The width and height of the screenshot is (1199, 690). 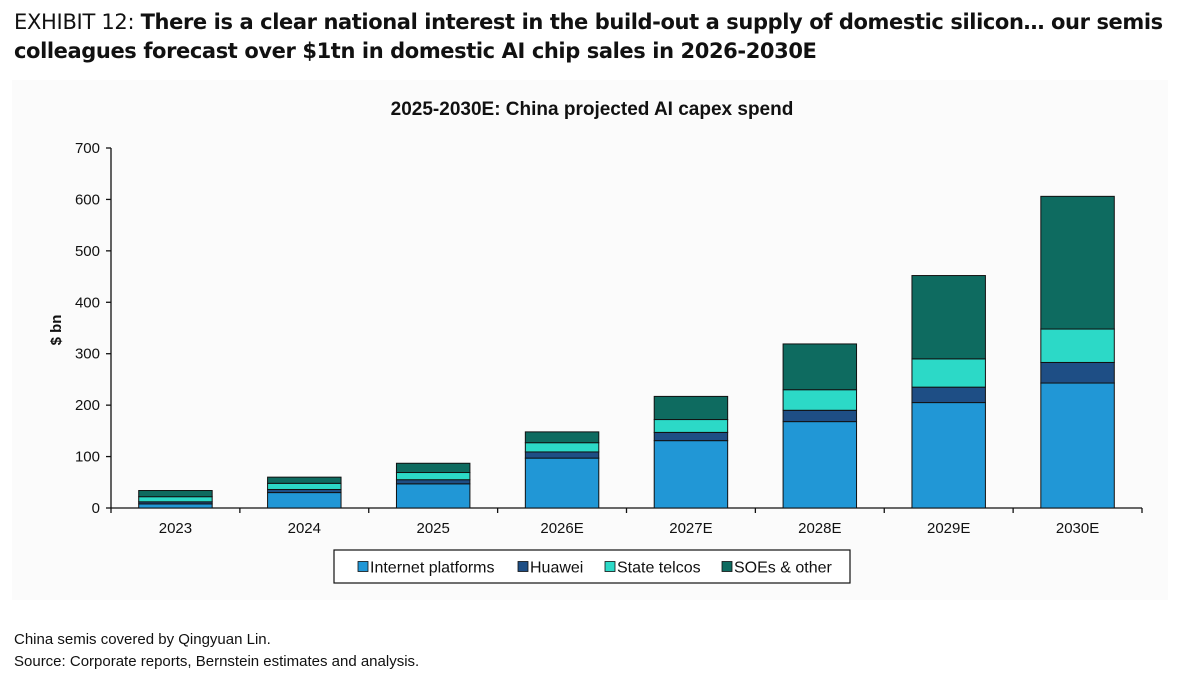 What do you see at coordinates (948, 455) in the screenshot?
I see `bar-segment-internet-platforms-2029e` at bounding box center [948, 455].